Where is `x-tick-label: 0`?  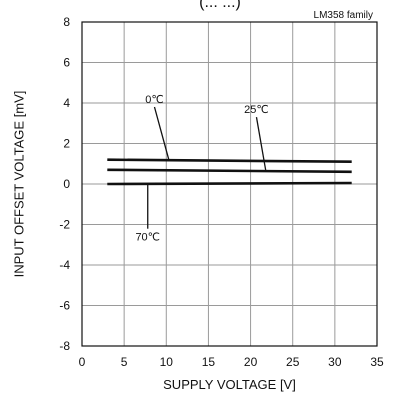 x-tick-label: 0 is located at coordinates (82, 362).